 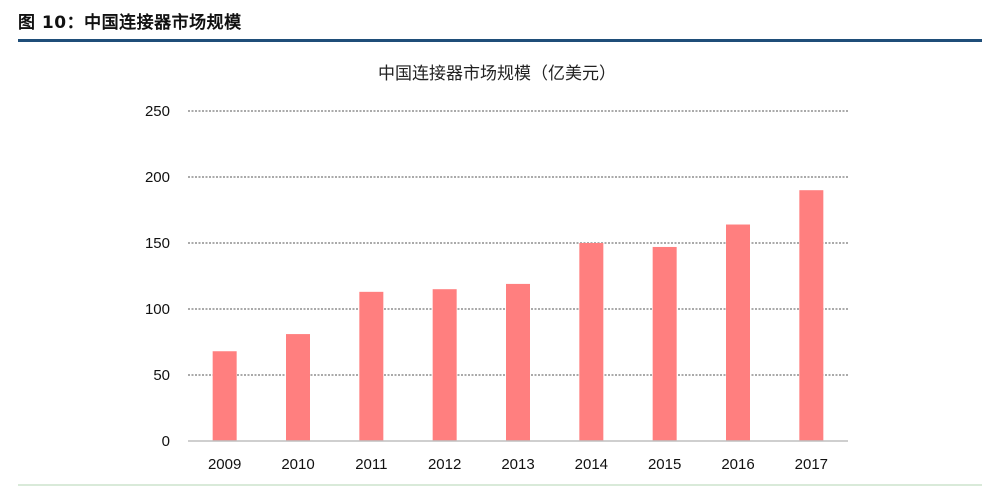 I want to click on bar-2017, so click(x=811, y=315).